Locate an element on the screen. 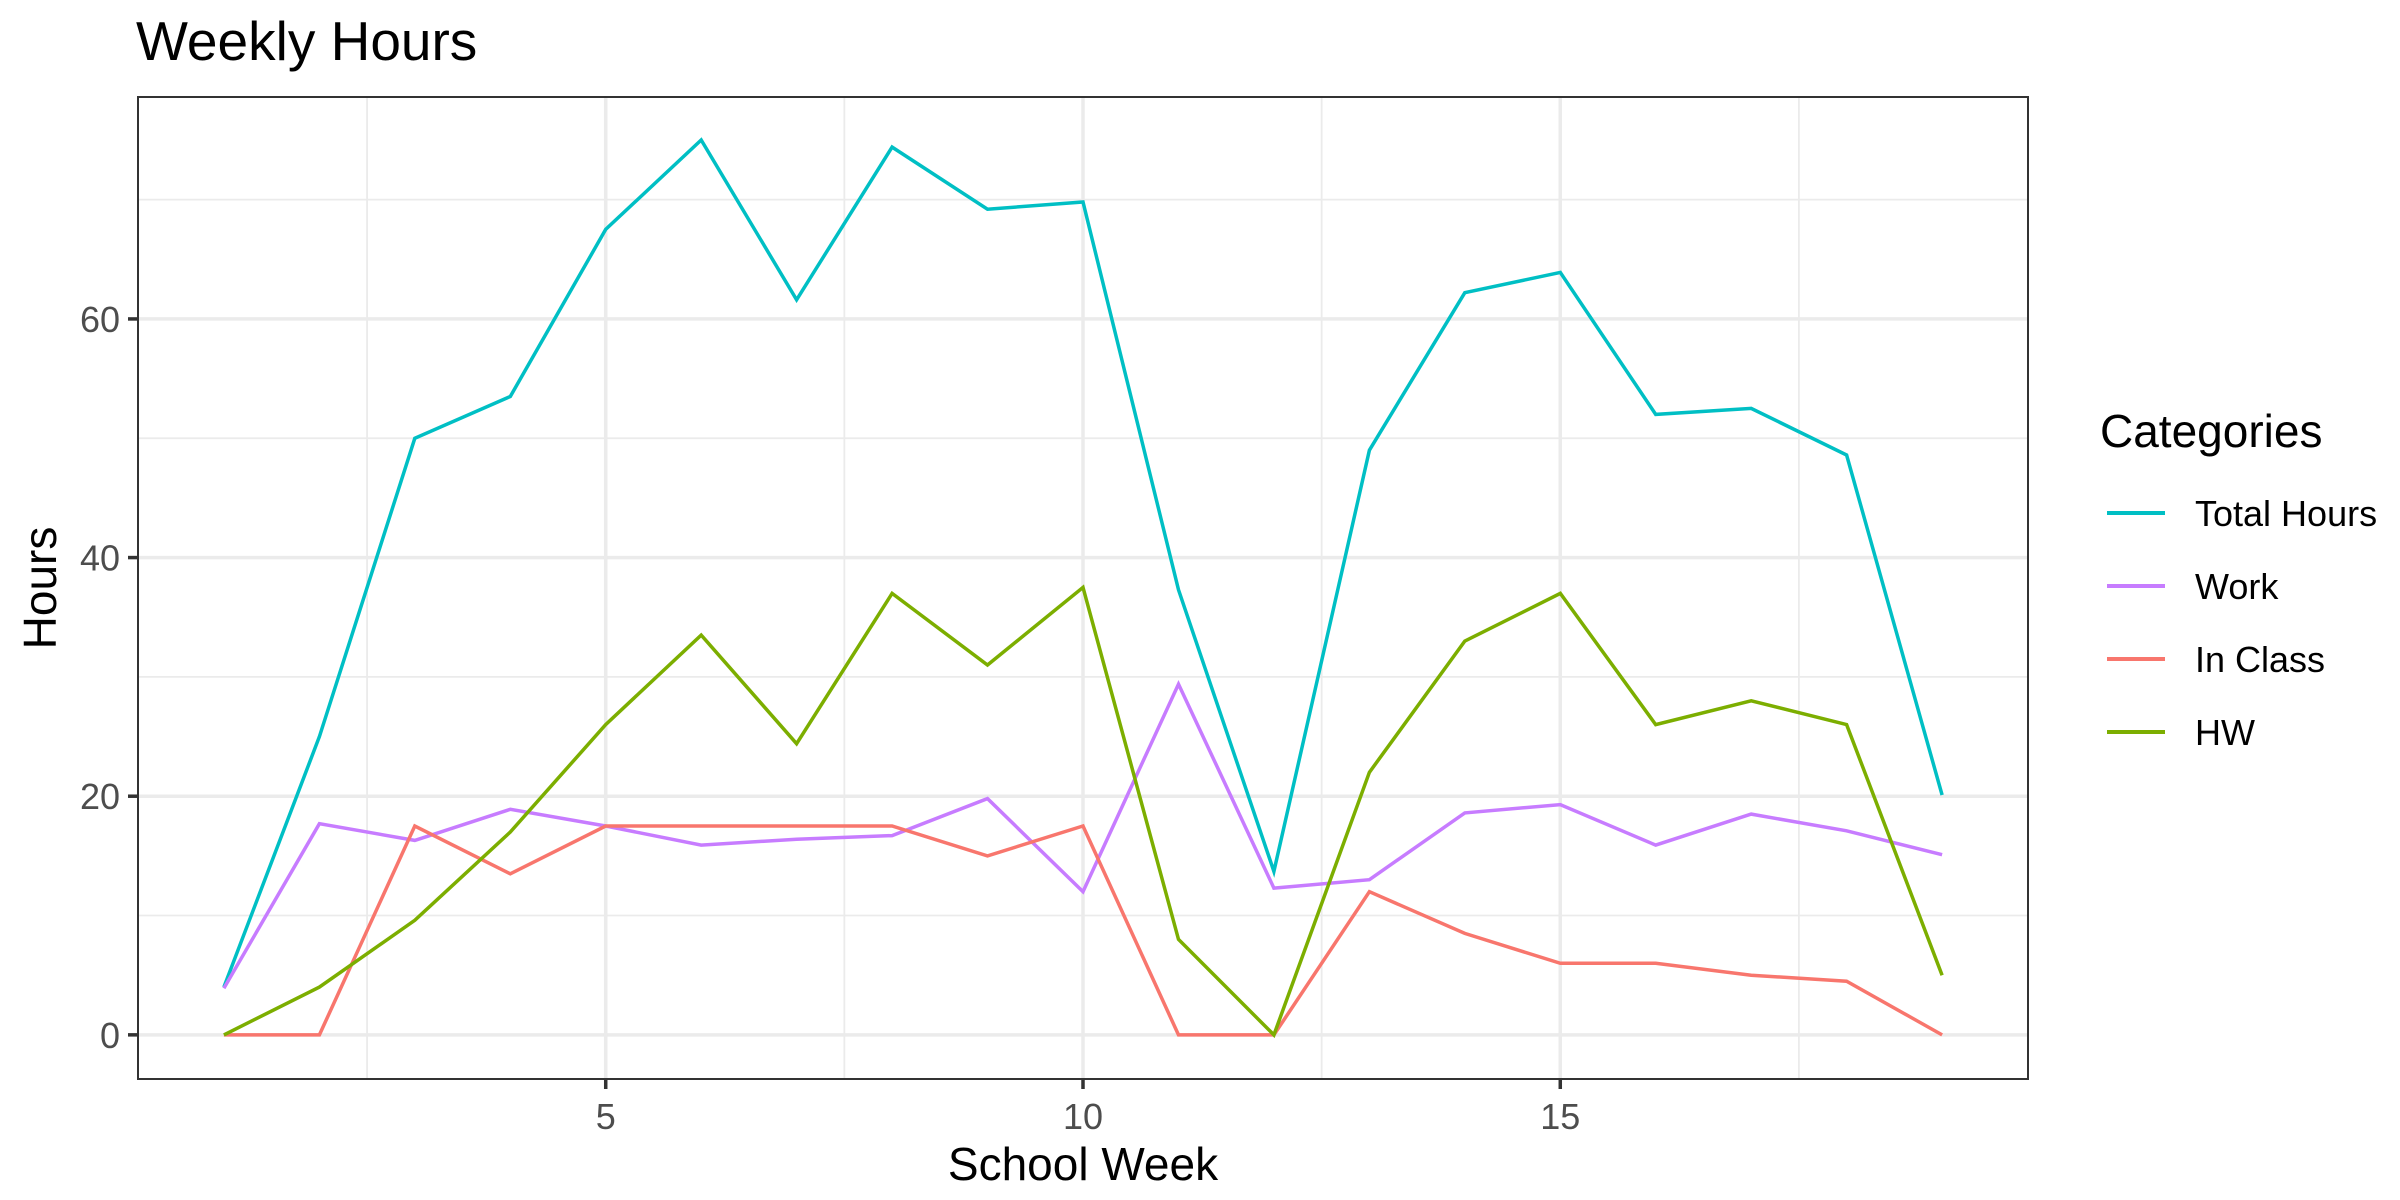 The height and width of the screenshot is (1200, 2400). legend-items: Total Hours Work In Class HW is located at coordinates (2242, 623).